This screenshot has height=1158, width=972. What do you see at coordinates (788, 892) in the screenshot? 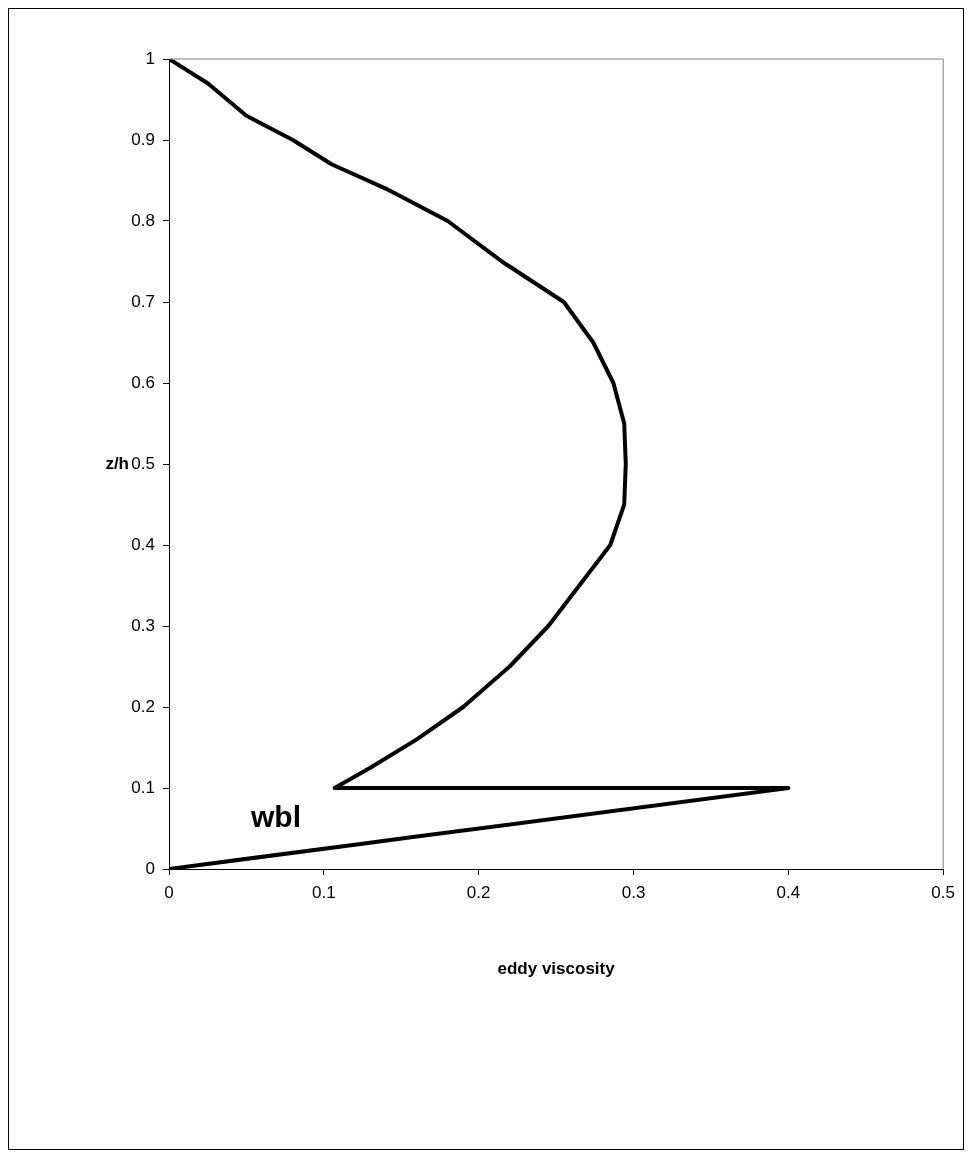
I see `x-tick-label: 0.4` at bounding box center [788, 892].